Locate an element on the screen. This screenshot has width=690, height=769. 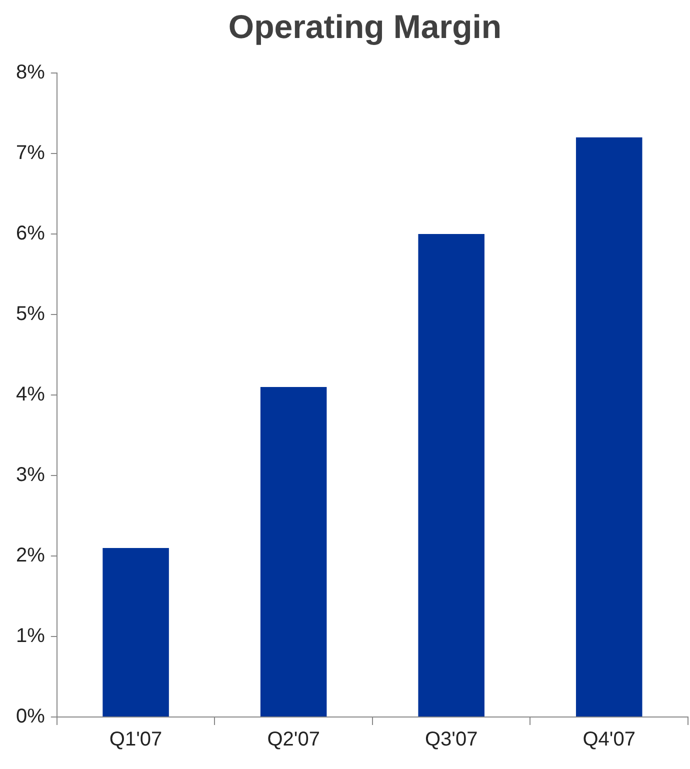
y-tick-label: 7% is located at coordinates (31, 153).